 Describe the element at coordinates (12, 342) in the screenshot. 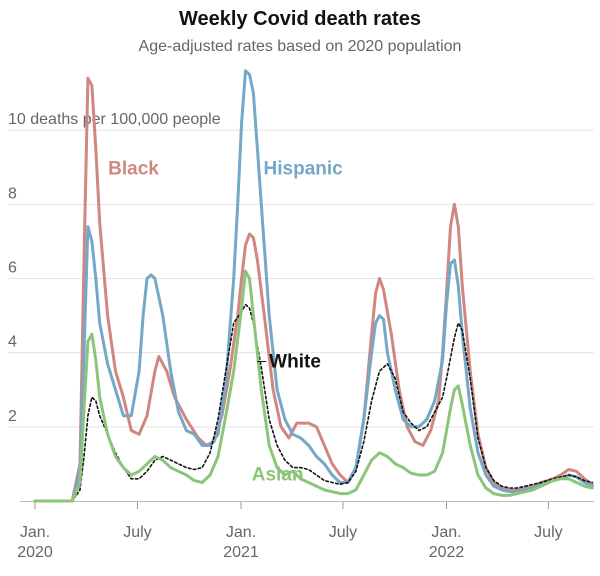

I see `y-tick-label: 4` at that location.